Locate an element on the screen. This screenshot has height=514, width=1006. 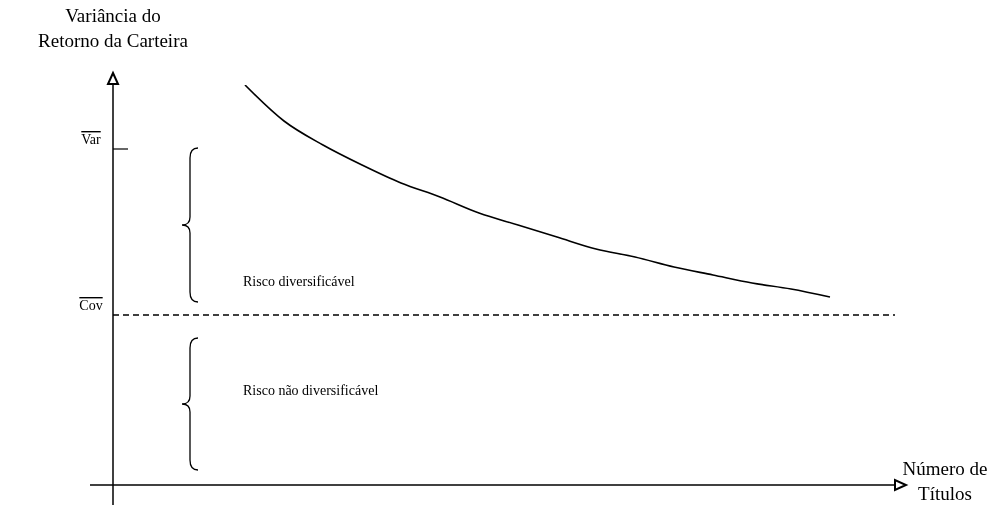
text: Var is located at coordinates (91, 139).